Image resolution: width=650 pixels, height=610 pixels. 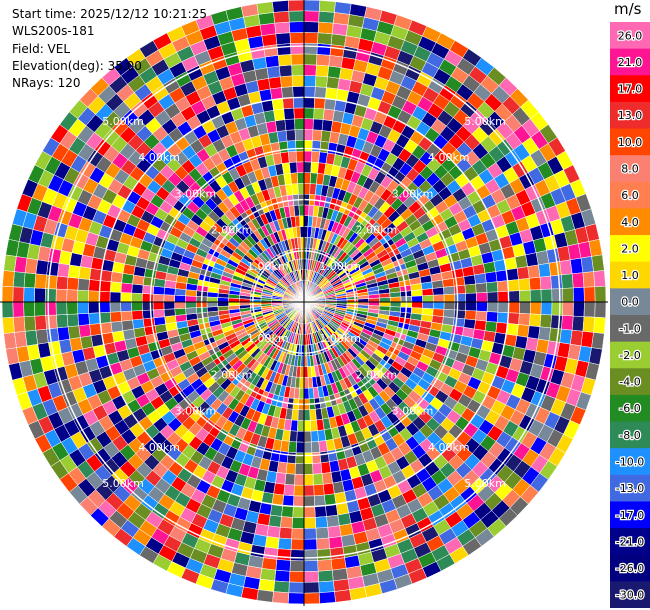 What do you see at coordinates (629, 408) in the screenshot?
I see `colorbar-tick-label: -6.0` at bounding box center [629, 408].